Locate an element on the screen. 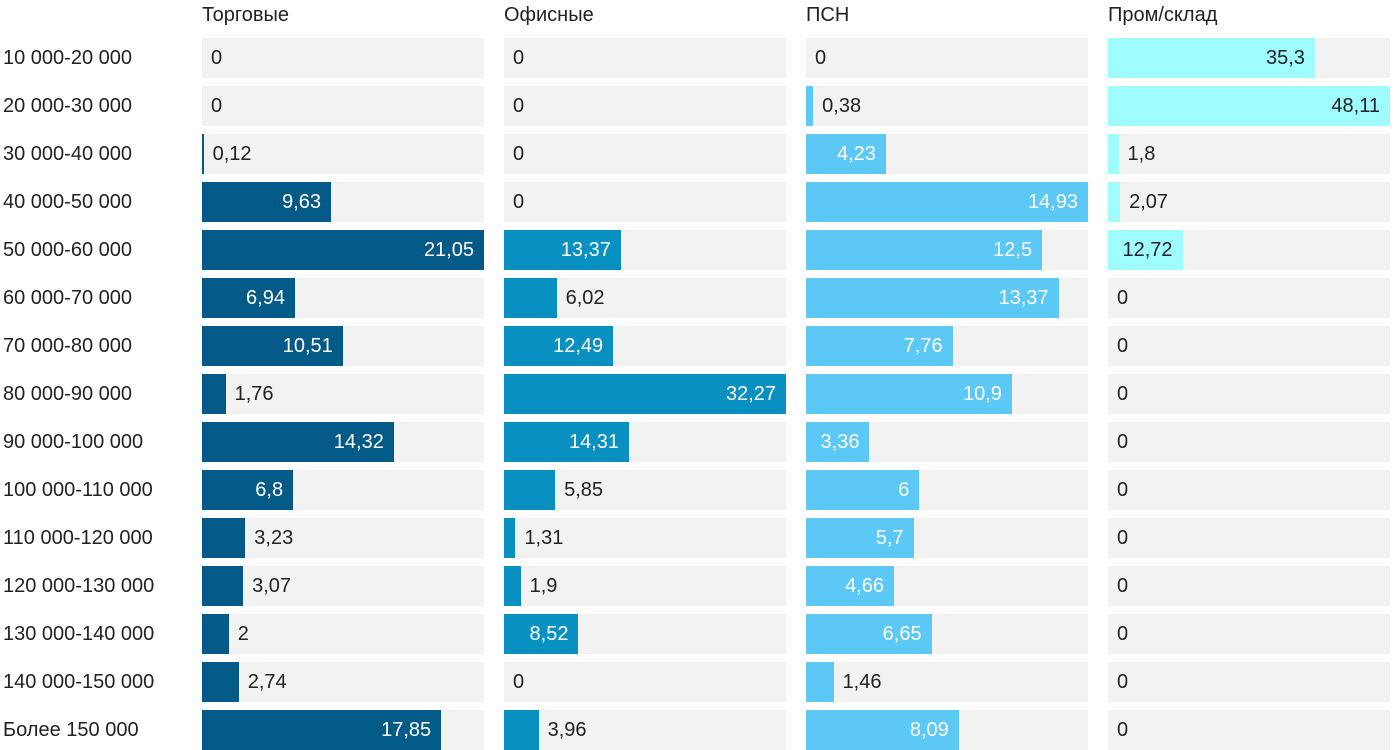 The height and width of the screenshot is (750, 1400). value-label: 4,23 is located at coordinates (856, 154).